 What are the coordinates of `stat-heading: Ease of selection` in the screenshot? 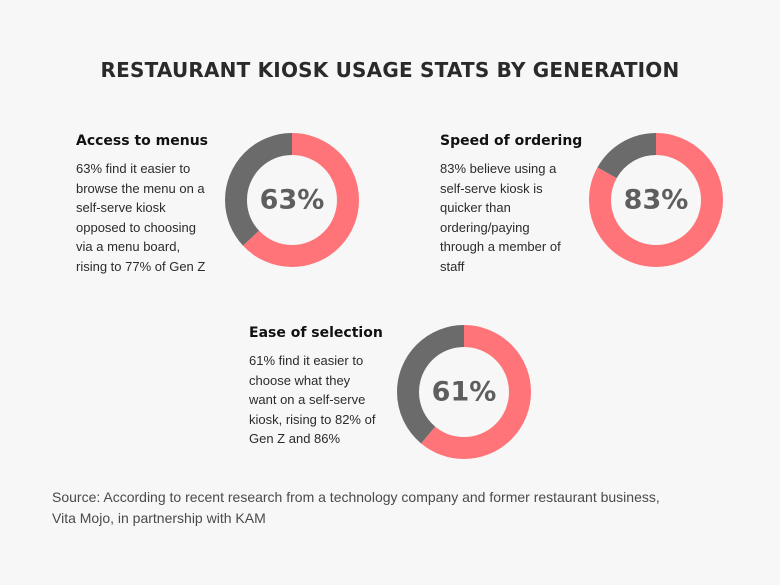 It's located at (316, 333).